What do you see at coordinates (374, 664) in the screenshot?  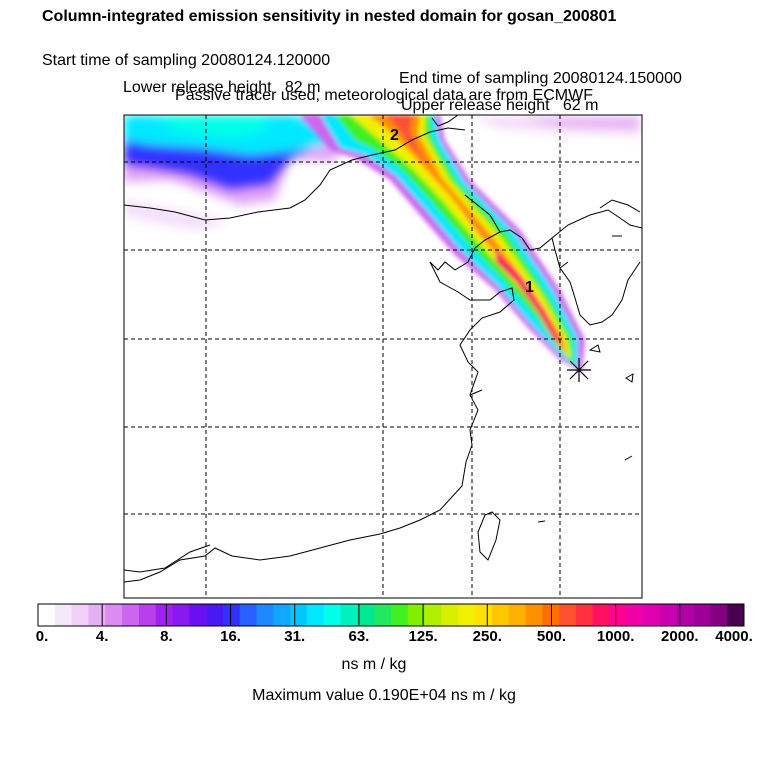 I see `colorbar-units: ns m / kg` at bounding box center [374, 664].